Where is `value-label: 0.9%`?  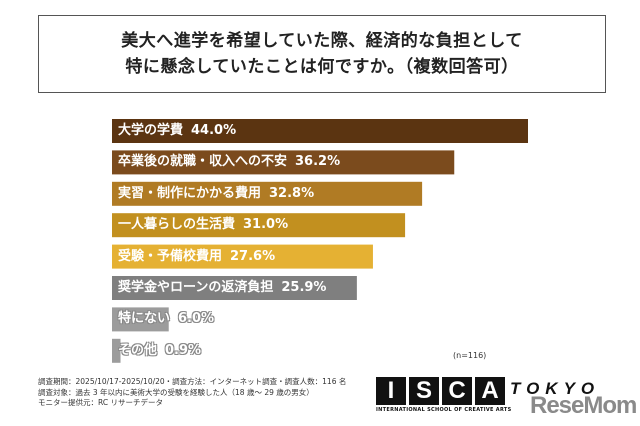
value-label: 0.9% is located at coordinates (183, 350).